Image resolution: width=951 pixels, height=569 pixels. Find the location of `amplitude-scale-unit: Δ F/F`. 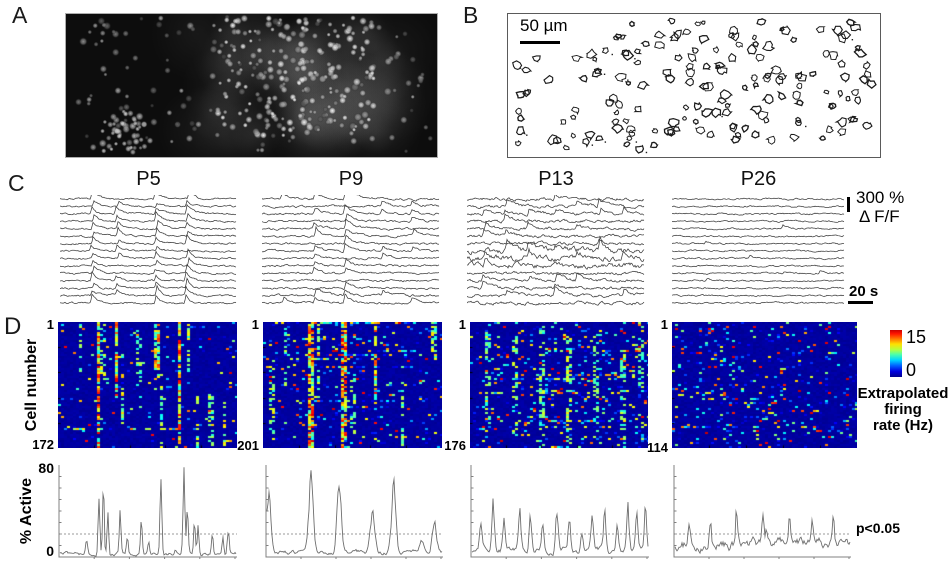

amplitude-scale-unit: Δ F/F is located at coordinates (879, 216).